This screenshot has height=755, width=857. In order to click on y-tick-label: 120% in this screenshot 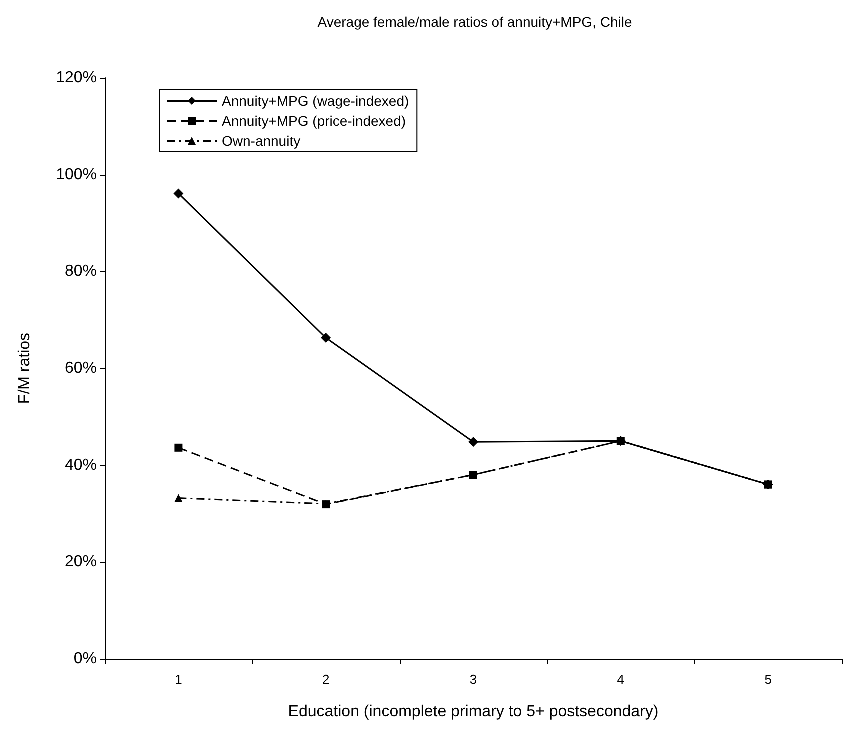, I will do `click(76, 78)`.